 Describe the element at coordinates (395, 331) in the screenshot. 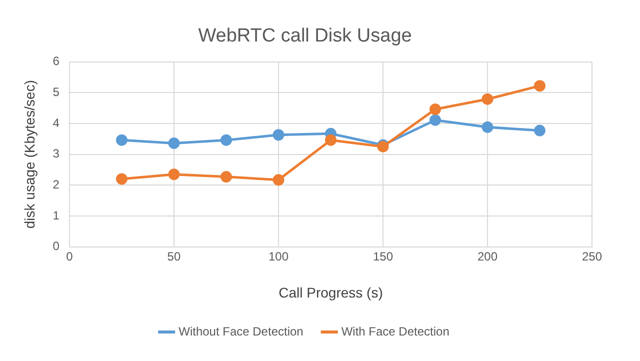

I see `legend-label: With Face Detection` at that location.